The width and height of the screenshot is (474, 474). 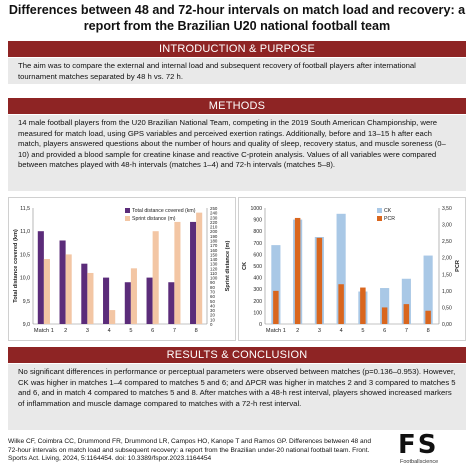 What do you see at coordinates (25, 232) in the screenshot?
I see `y-tick-label: 11,0` at bounding box center [25, 232].